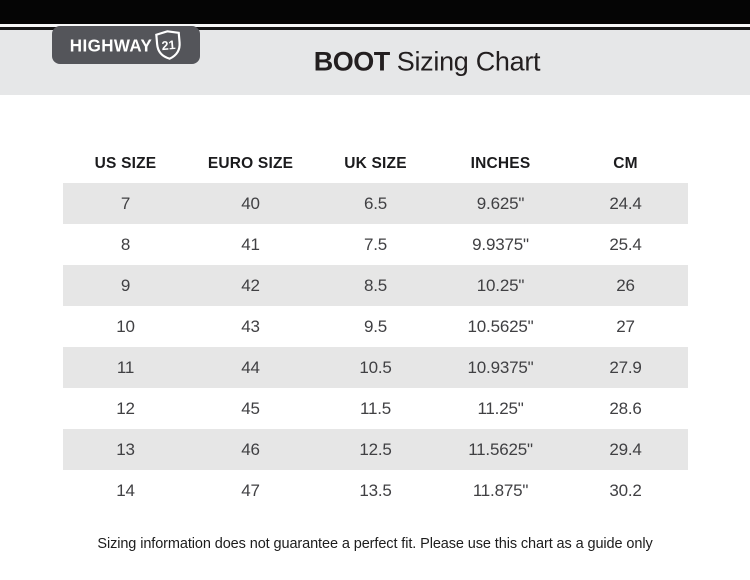 The image size is (750, 580). I want to click on table-row: 11 44 10.5 10.9375" 27.9, so click(375, 367).